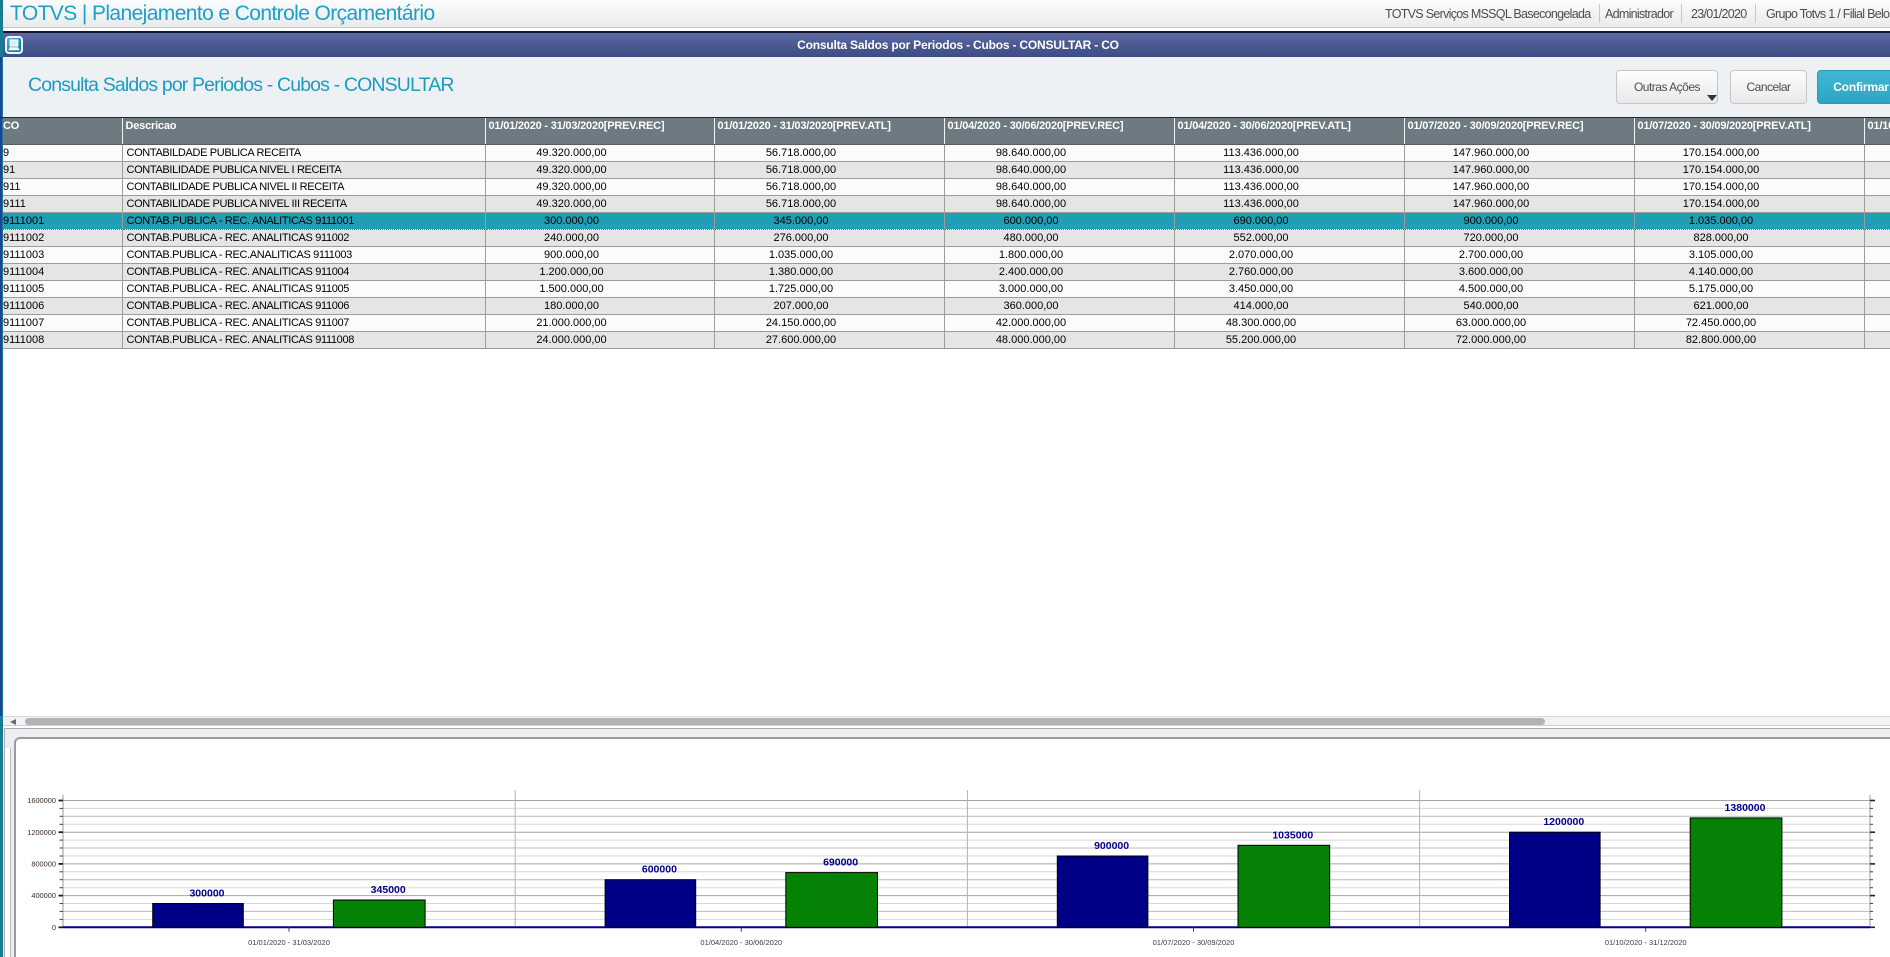 The height and width of the screenshot is (957, 1890). Describe the element at coordinates (741, 942) in the screenshot. I see `svg-text: 01/04/2020 - 30/06/2020` at that location.